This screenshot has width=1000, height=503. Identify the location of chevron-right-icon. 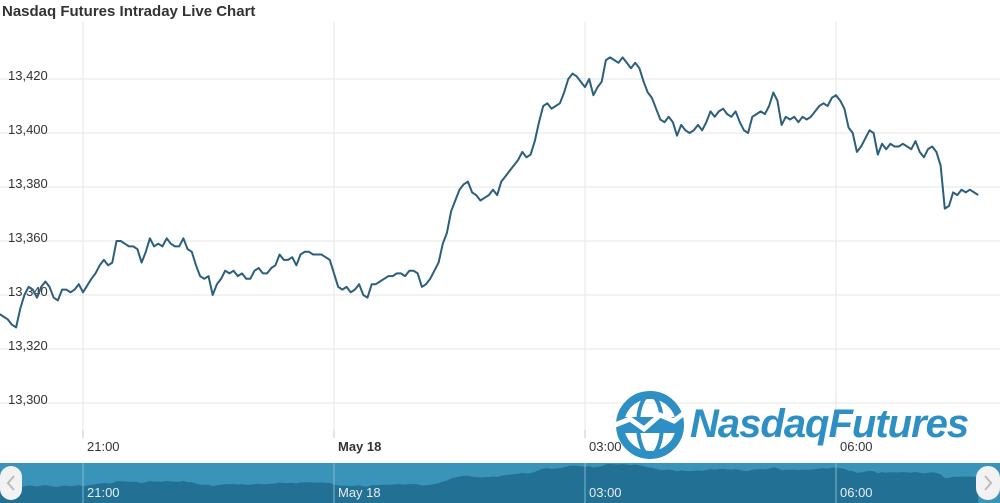
(988, 483).